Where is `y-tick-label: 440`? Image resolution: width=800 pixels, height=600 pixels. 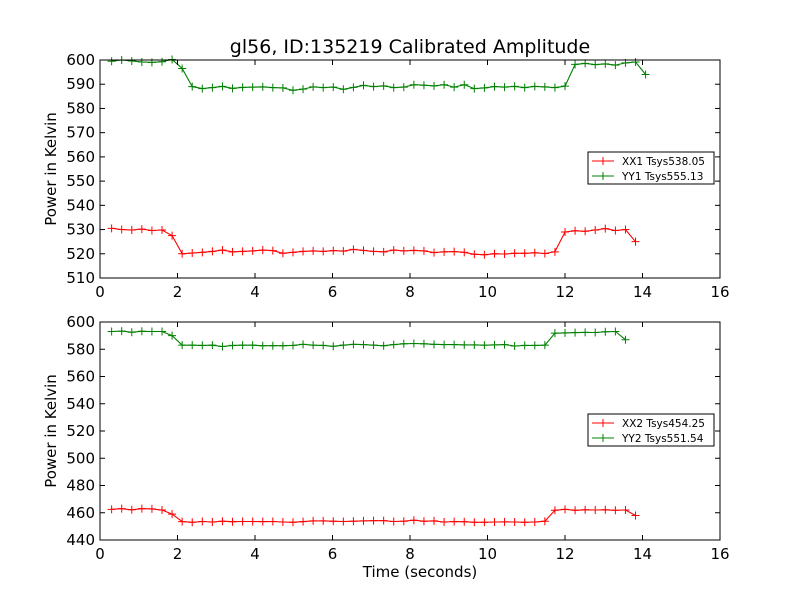 y-tick-label: 440 is located at coordinates (80, 540).